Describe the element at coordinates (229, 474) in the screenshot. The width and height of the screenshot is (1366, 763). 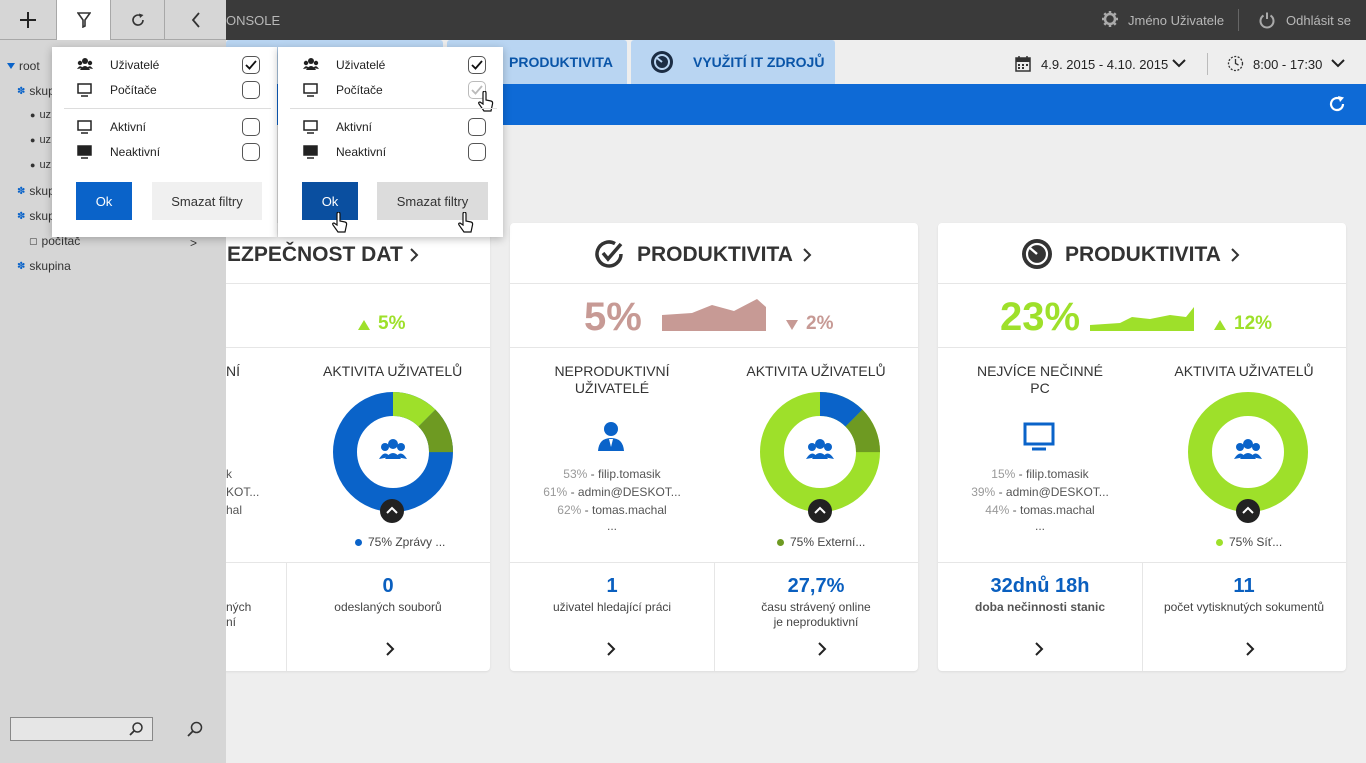
I see `list-item: k` at that location.